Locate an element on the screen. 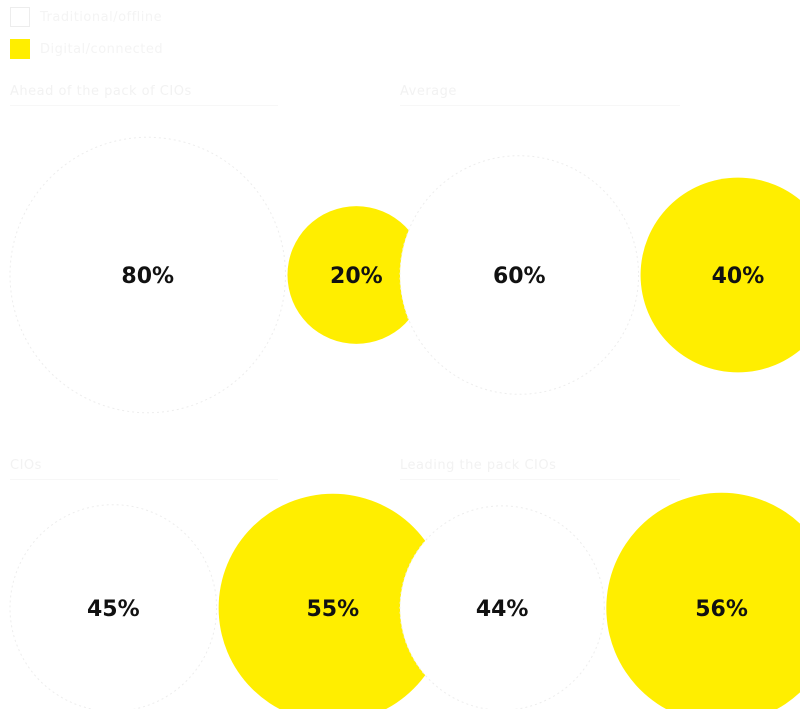 Image resolution: width=800 pixels, height=709 pixels. legend: Traditional/offline Digital/connected is located at coordinates (86, 38).